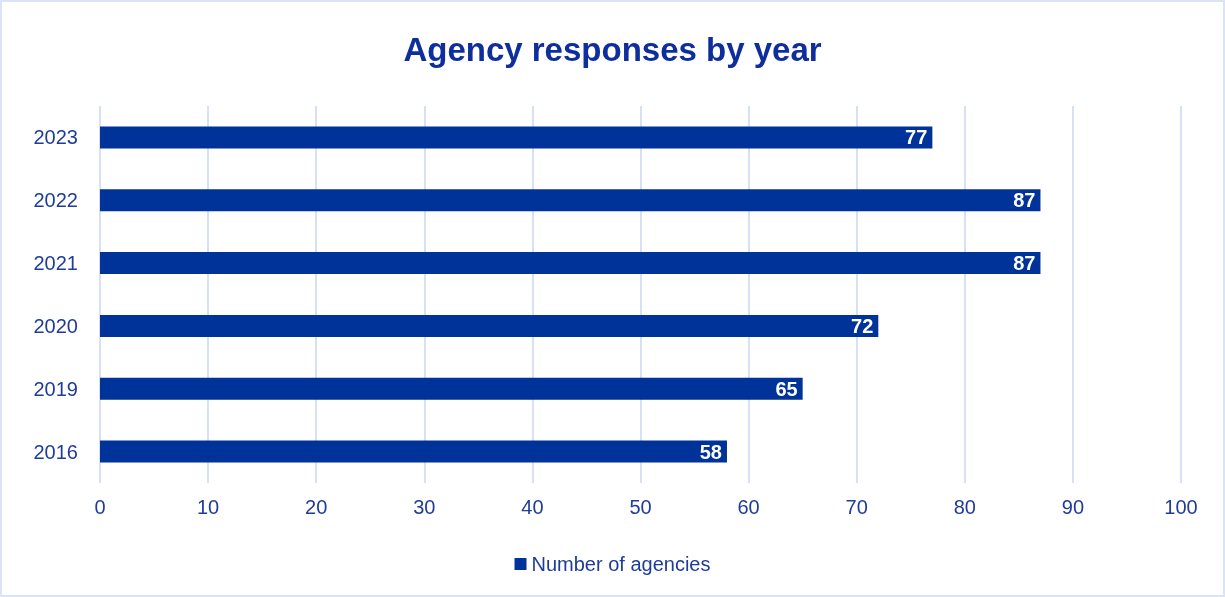 The image size is (1225, 597). Describe the element at coordinates (862, 325) in the screenshot. I see `data-label: 72` at that location.